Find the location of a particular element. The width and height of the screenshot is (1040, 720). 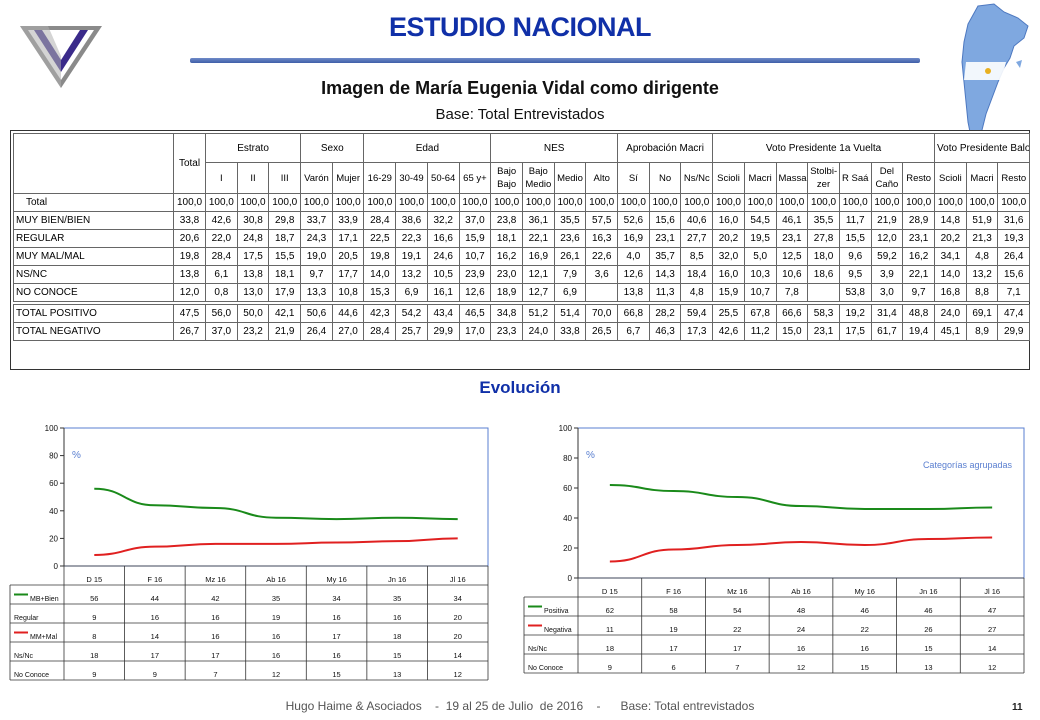

table-cell: 12,0 is located at coordinates (189, 292).